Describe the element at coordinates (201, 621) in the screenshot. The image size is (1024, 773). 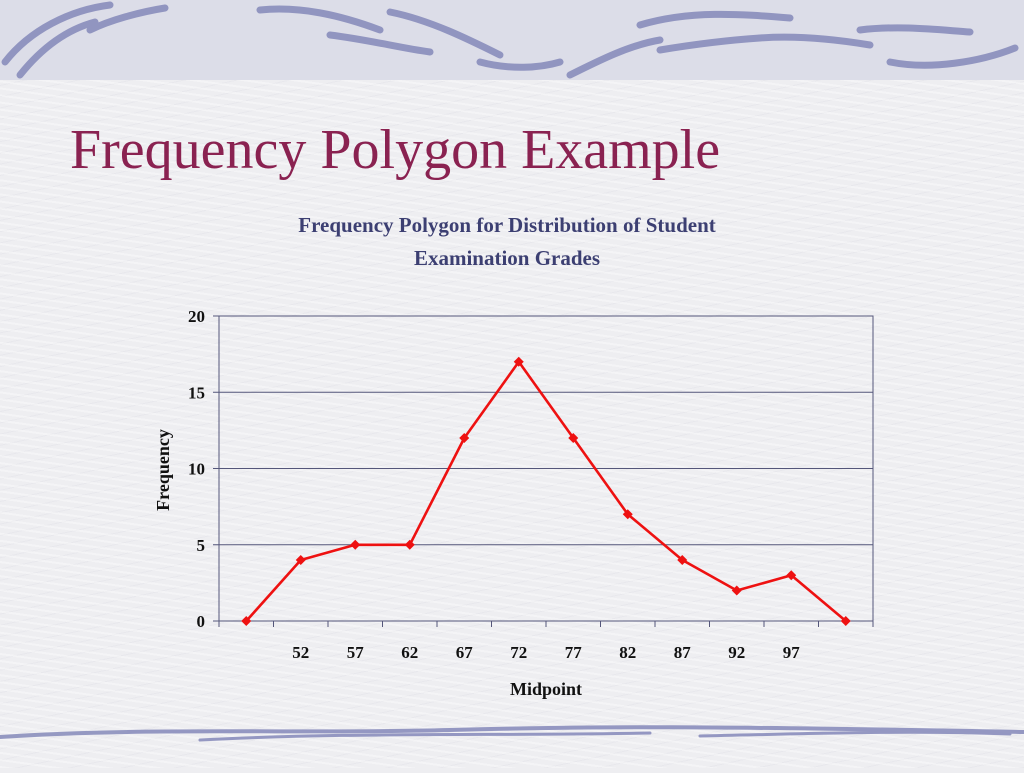
I see `y-tick-label: 0` at that location.